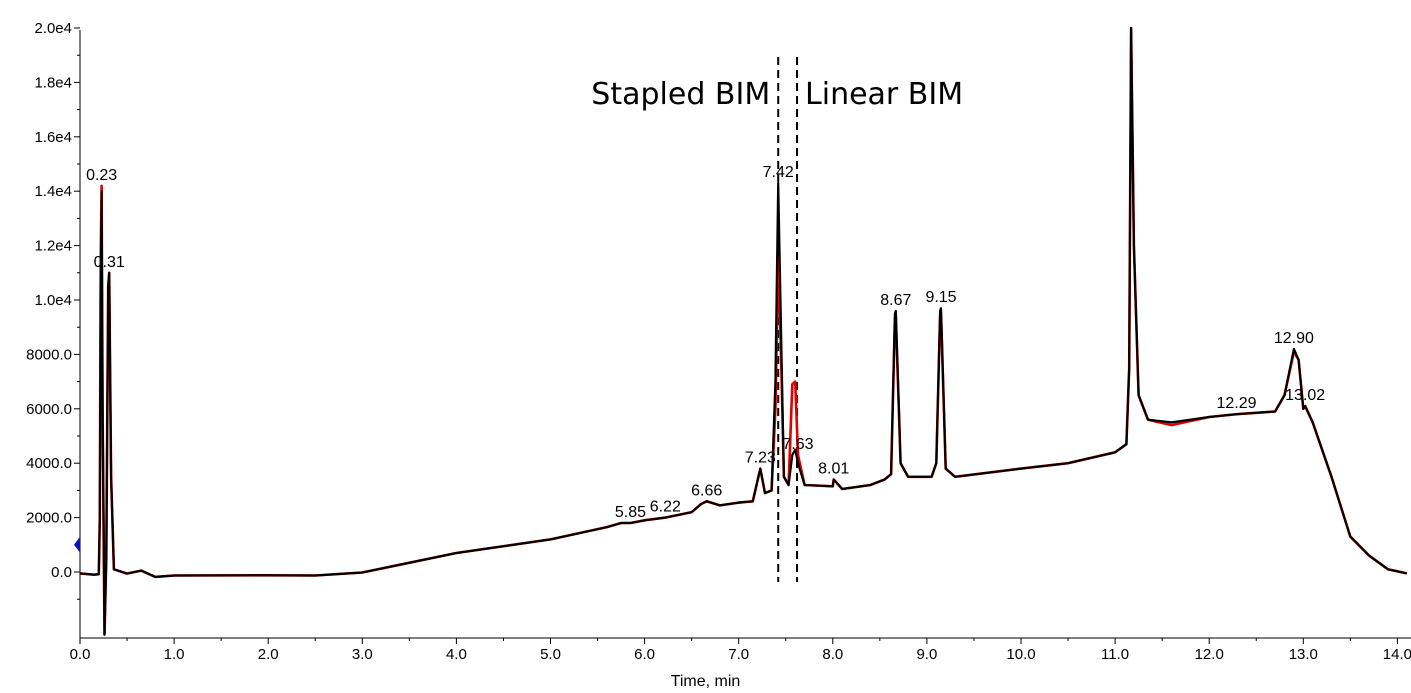 The height and width of the screenshot is (693, 1411). I want to click on x-tick-label: 13.0, so click(1303, 654).